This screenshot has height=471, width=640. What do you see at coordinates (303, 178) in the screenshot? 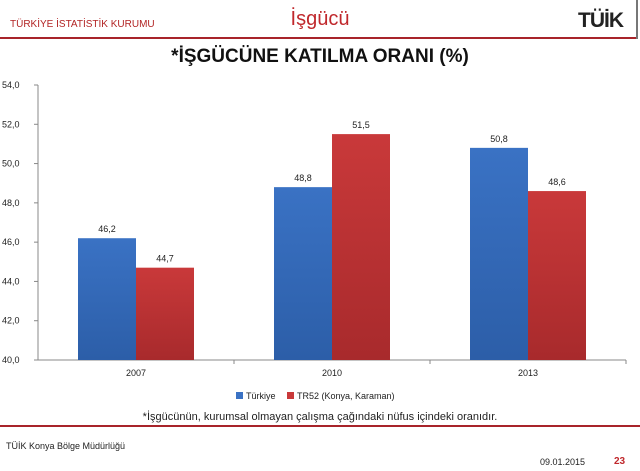
I see `data-label: 48,8` at bounding box center [303, 178].